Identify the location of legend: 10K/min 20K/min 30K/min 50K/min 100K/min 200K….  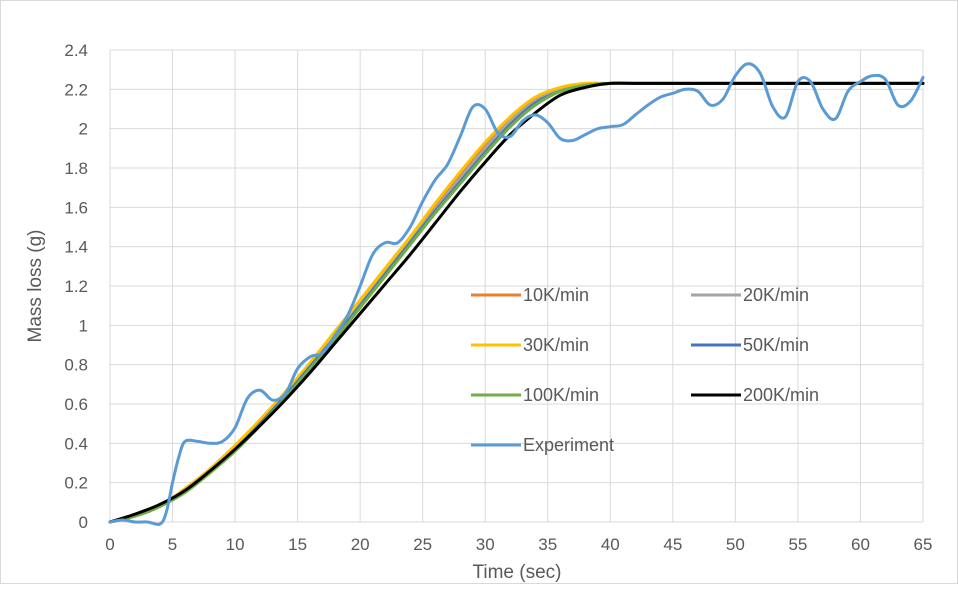
(645, 370).